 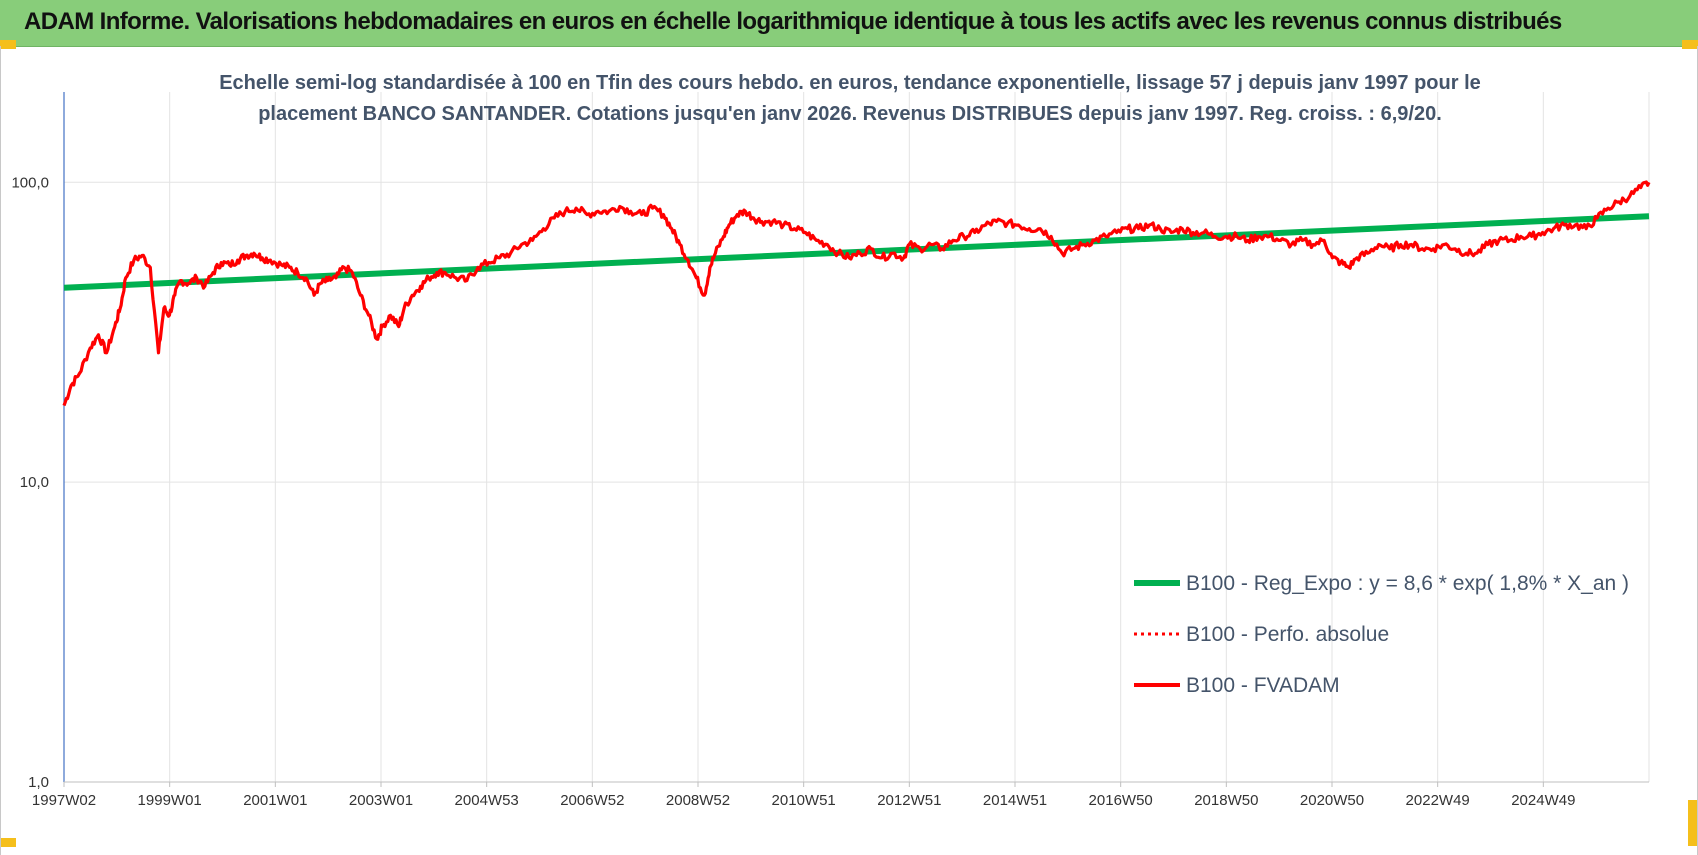 I want to click on y-tick-label: 10,0, so click(x=34, y=482).